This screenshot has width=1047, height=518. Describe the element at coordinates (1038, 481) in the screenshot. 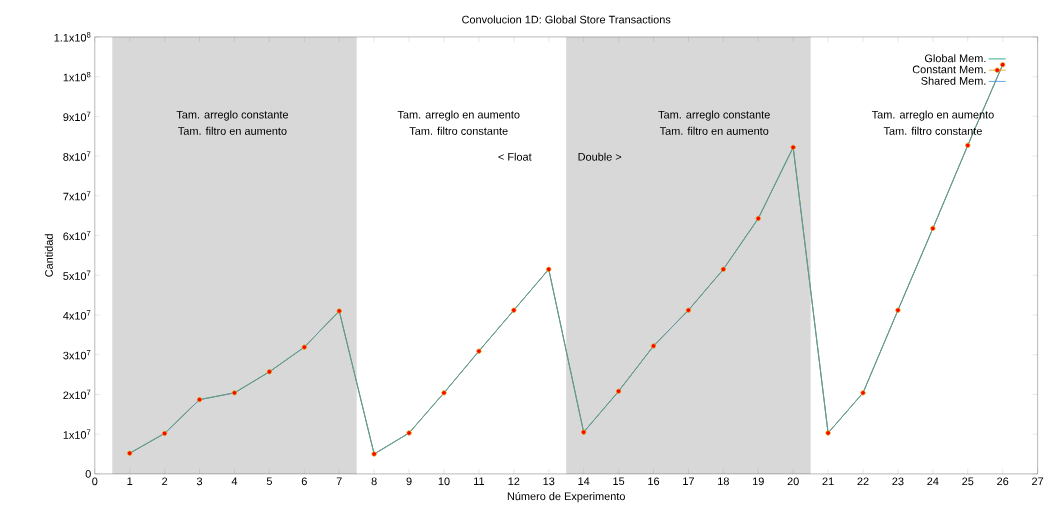

I see `x-tick-label: 27` at that location.